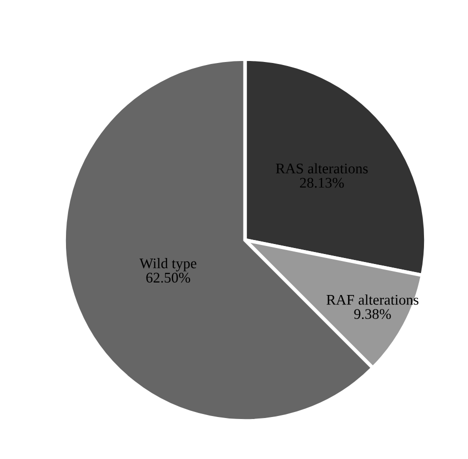  I want to click on data-label: 9.38%, so click(372, 314).